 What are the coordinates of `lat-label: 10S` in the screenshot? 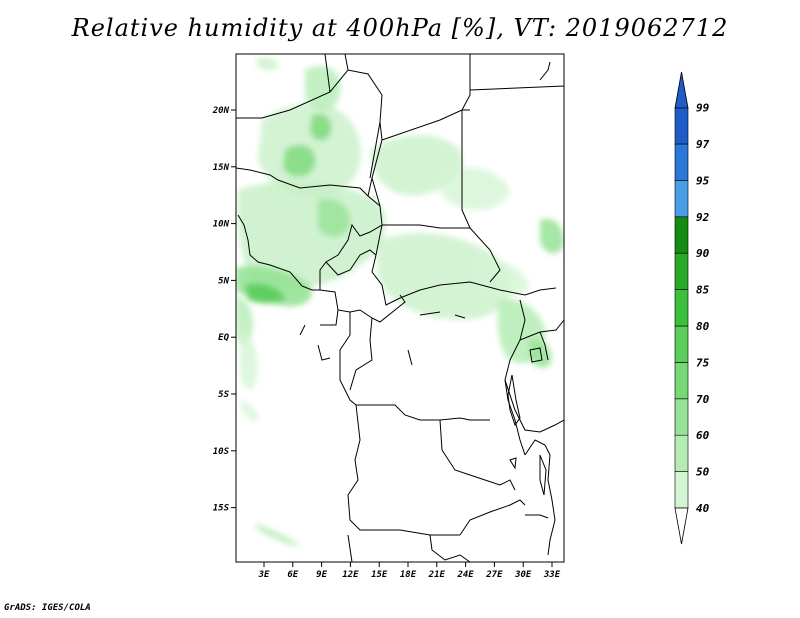 It's located at (221, 452).